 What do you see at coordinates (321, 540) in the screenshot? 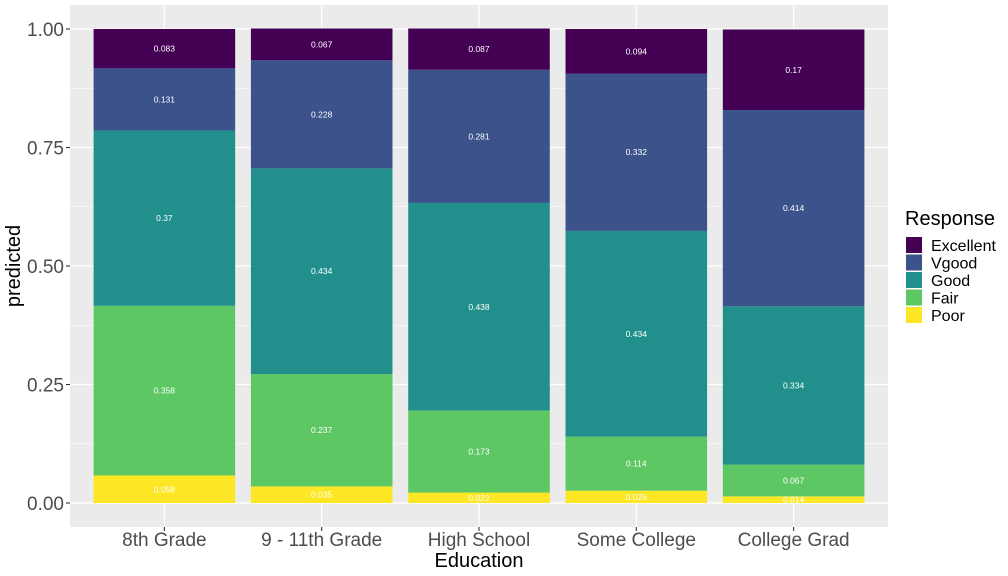
I see `x-tick-label: 9 - 11th Grade` at bounding box center [321, 540].